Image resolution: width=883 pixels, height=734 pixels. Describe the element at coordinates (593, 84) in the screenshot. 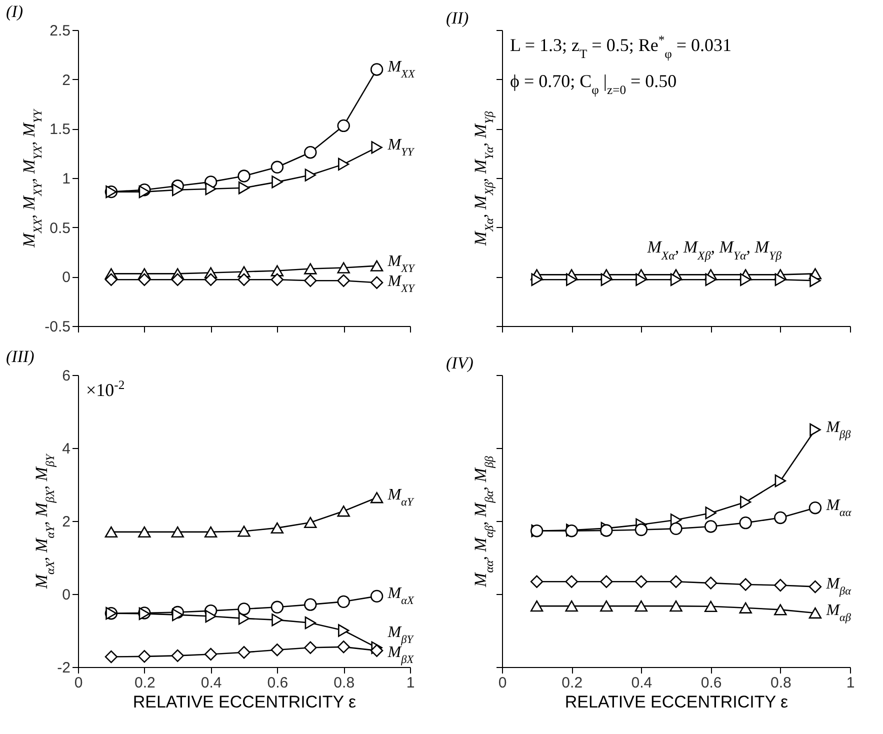

I see `annotation: ϕ = 0.70; C$_{φ}$ |$_{z=0}$ = 0.50` at that location.